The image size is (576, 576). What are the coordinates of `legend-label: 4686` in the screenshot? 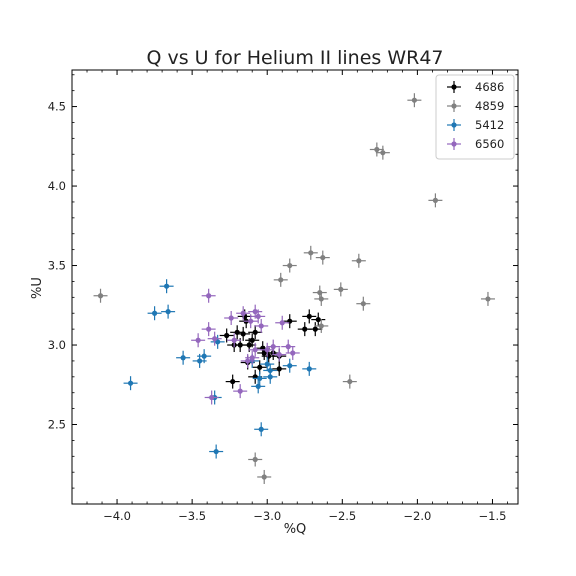 It's located at (489, 87).